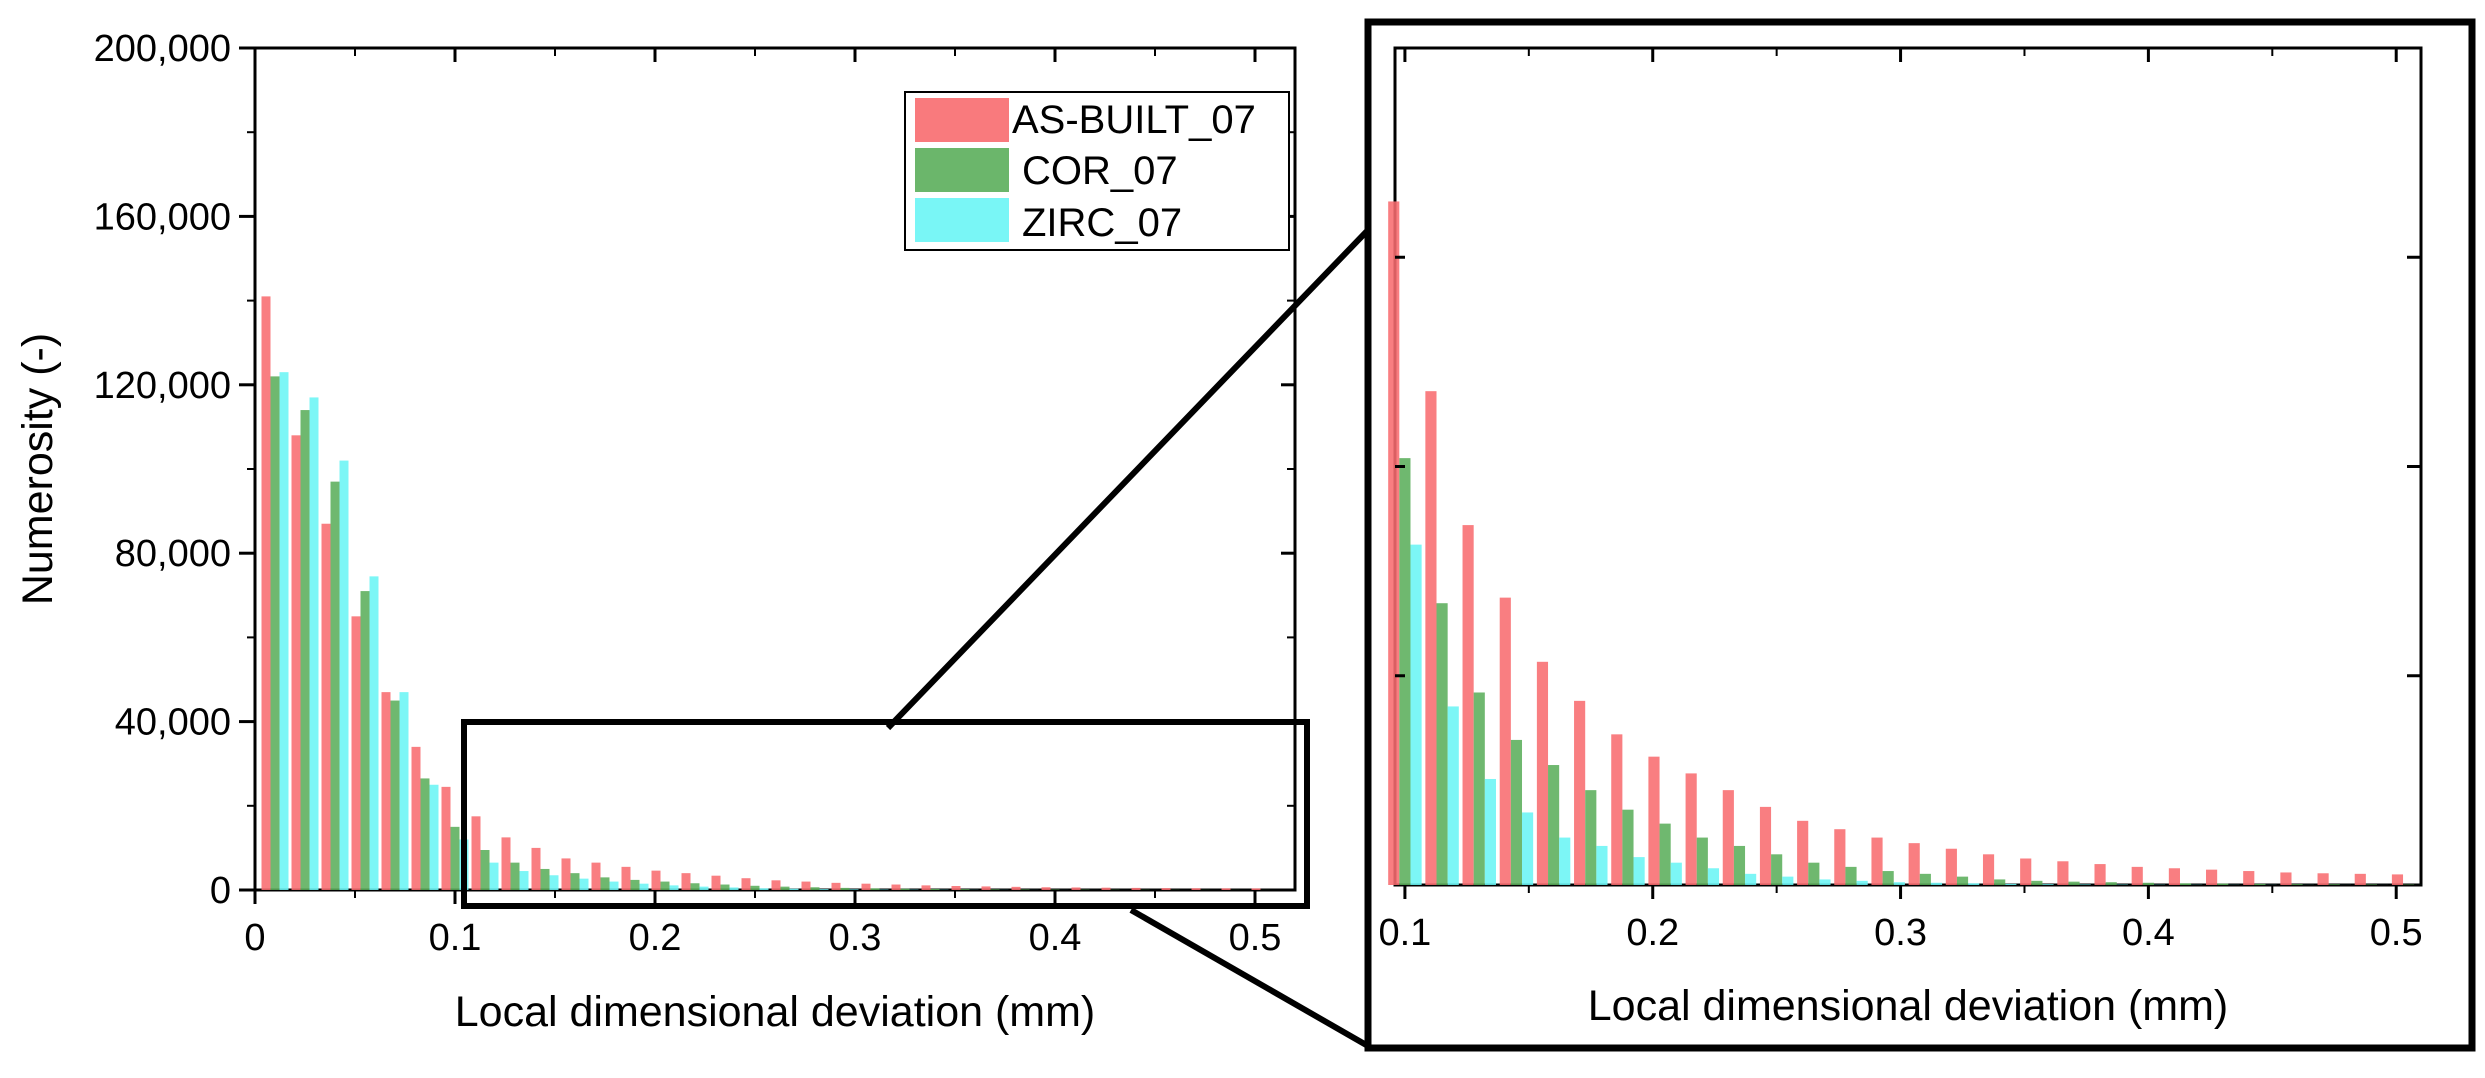  Describe the element at coordinates (1652, 933) in the screenshot. I see `zoom-x-tick-label: 0.2` at that location.